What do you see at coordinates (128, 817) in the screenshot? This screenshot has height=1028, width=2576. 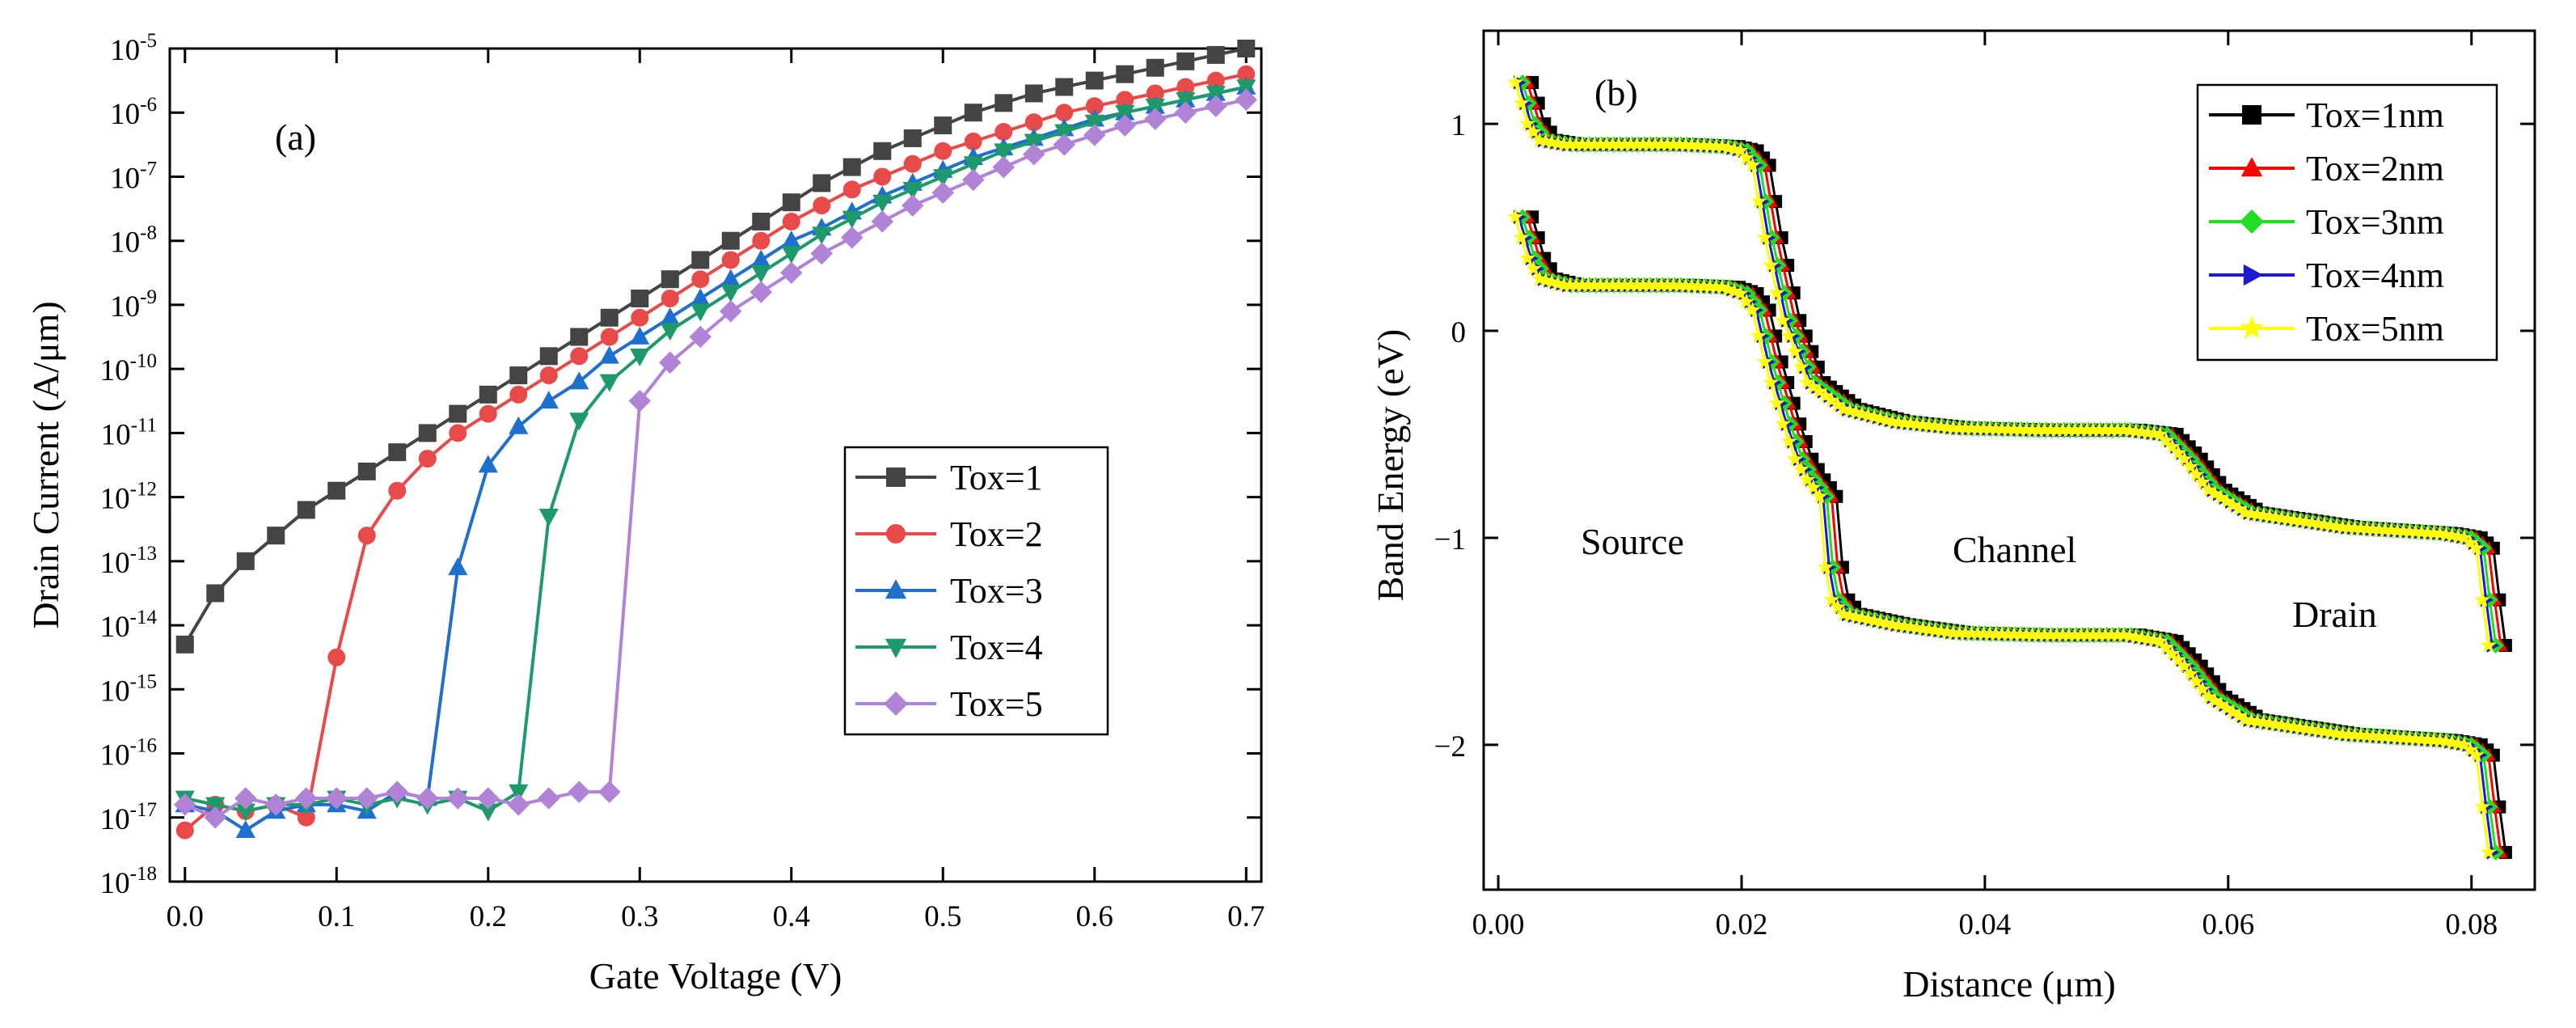 I see `panel-a-y-tick-label: 10-17` at bounding box center [128, 817].